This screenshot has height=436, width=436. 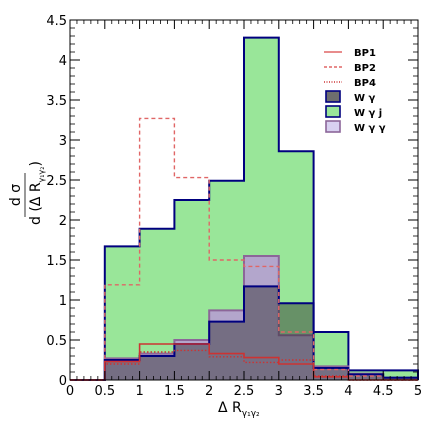 What do you see at coordinates (104, 391) in the screenshot?
I see `x-tick-label: 0.5` at bounding box center [104, 391].